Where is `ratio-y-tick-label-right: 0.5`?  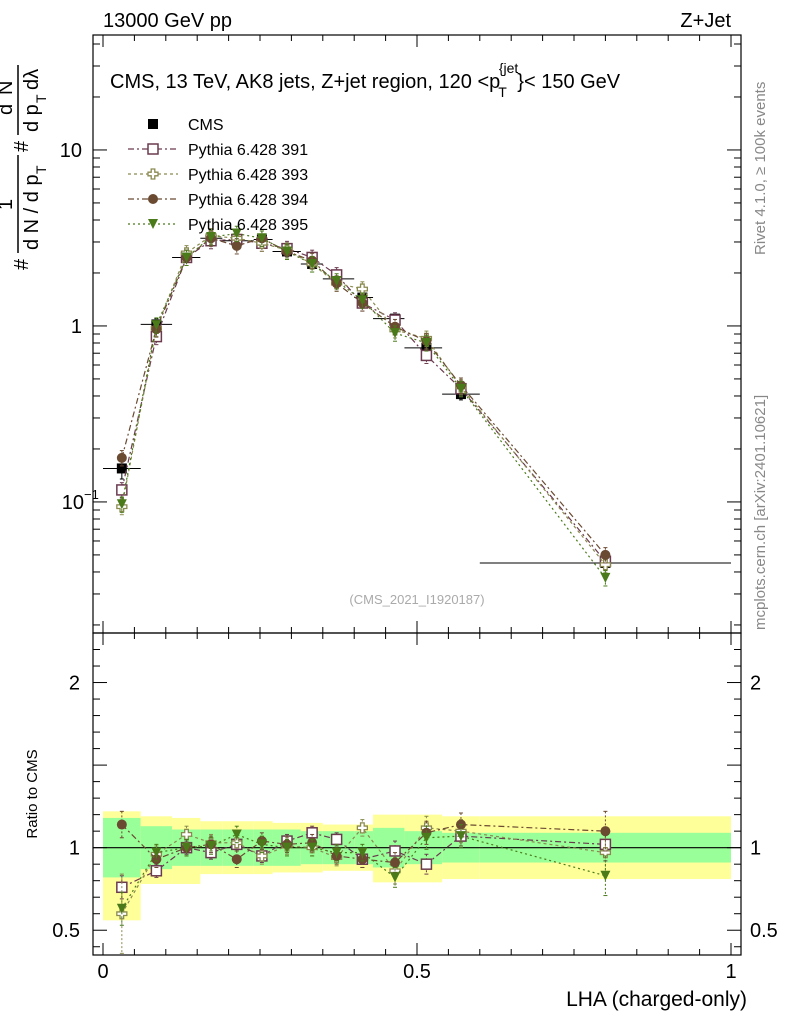
ratio-y-tick-label-right: 0.5 is located at coordinates (764, 931).